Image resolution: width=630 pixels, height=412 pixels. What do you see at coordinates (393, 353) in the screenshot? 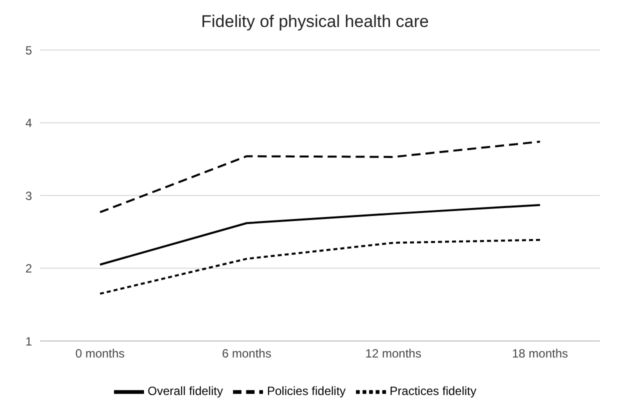
I see `x-tick-label: 12 months` at bounding box center [393, 353].